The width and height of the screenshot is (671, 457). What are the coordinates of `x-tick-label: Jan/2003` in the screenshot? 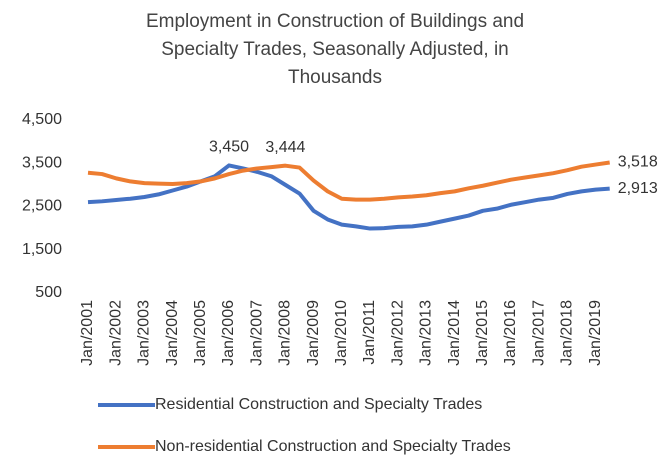 It's located at (144, 333).